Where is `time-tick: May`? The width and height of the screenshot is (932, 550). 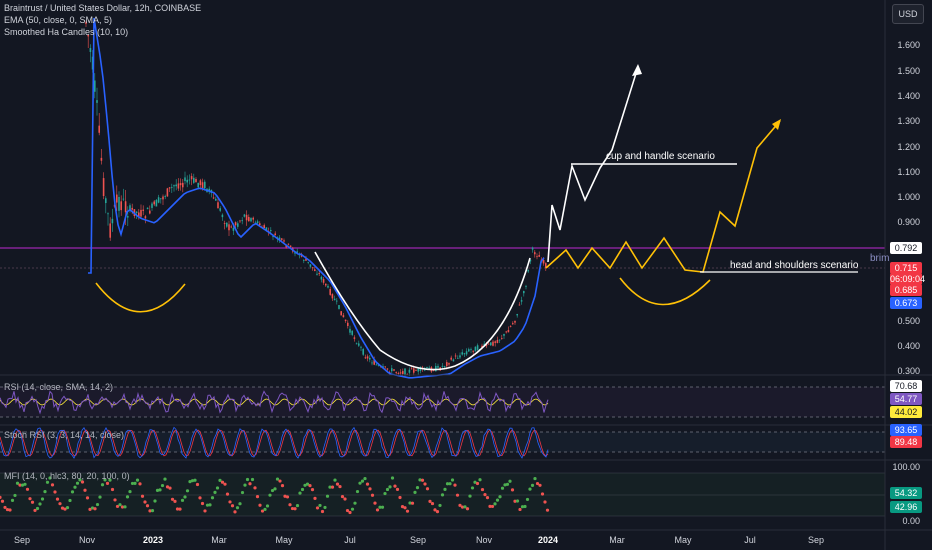 time-tick: May is located at coordinates (284, 540).